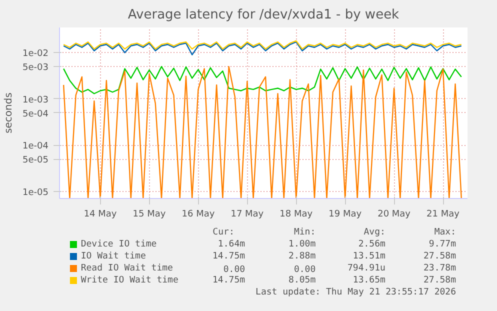 The height and width of the screenshot is (311, 497). Describe the element at coordinates (35, 100) in the screenshot. I see `y-tick-label: 1e-03` at that location.